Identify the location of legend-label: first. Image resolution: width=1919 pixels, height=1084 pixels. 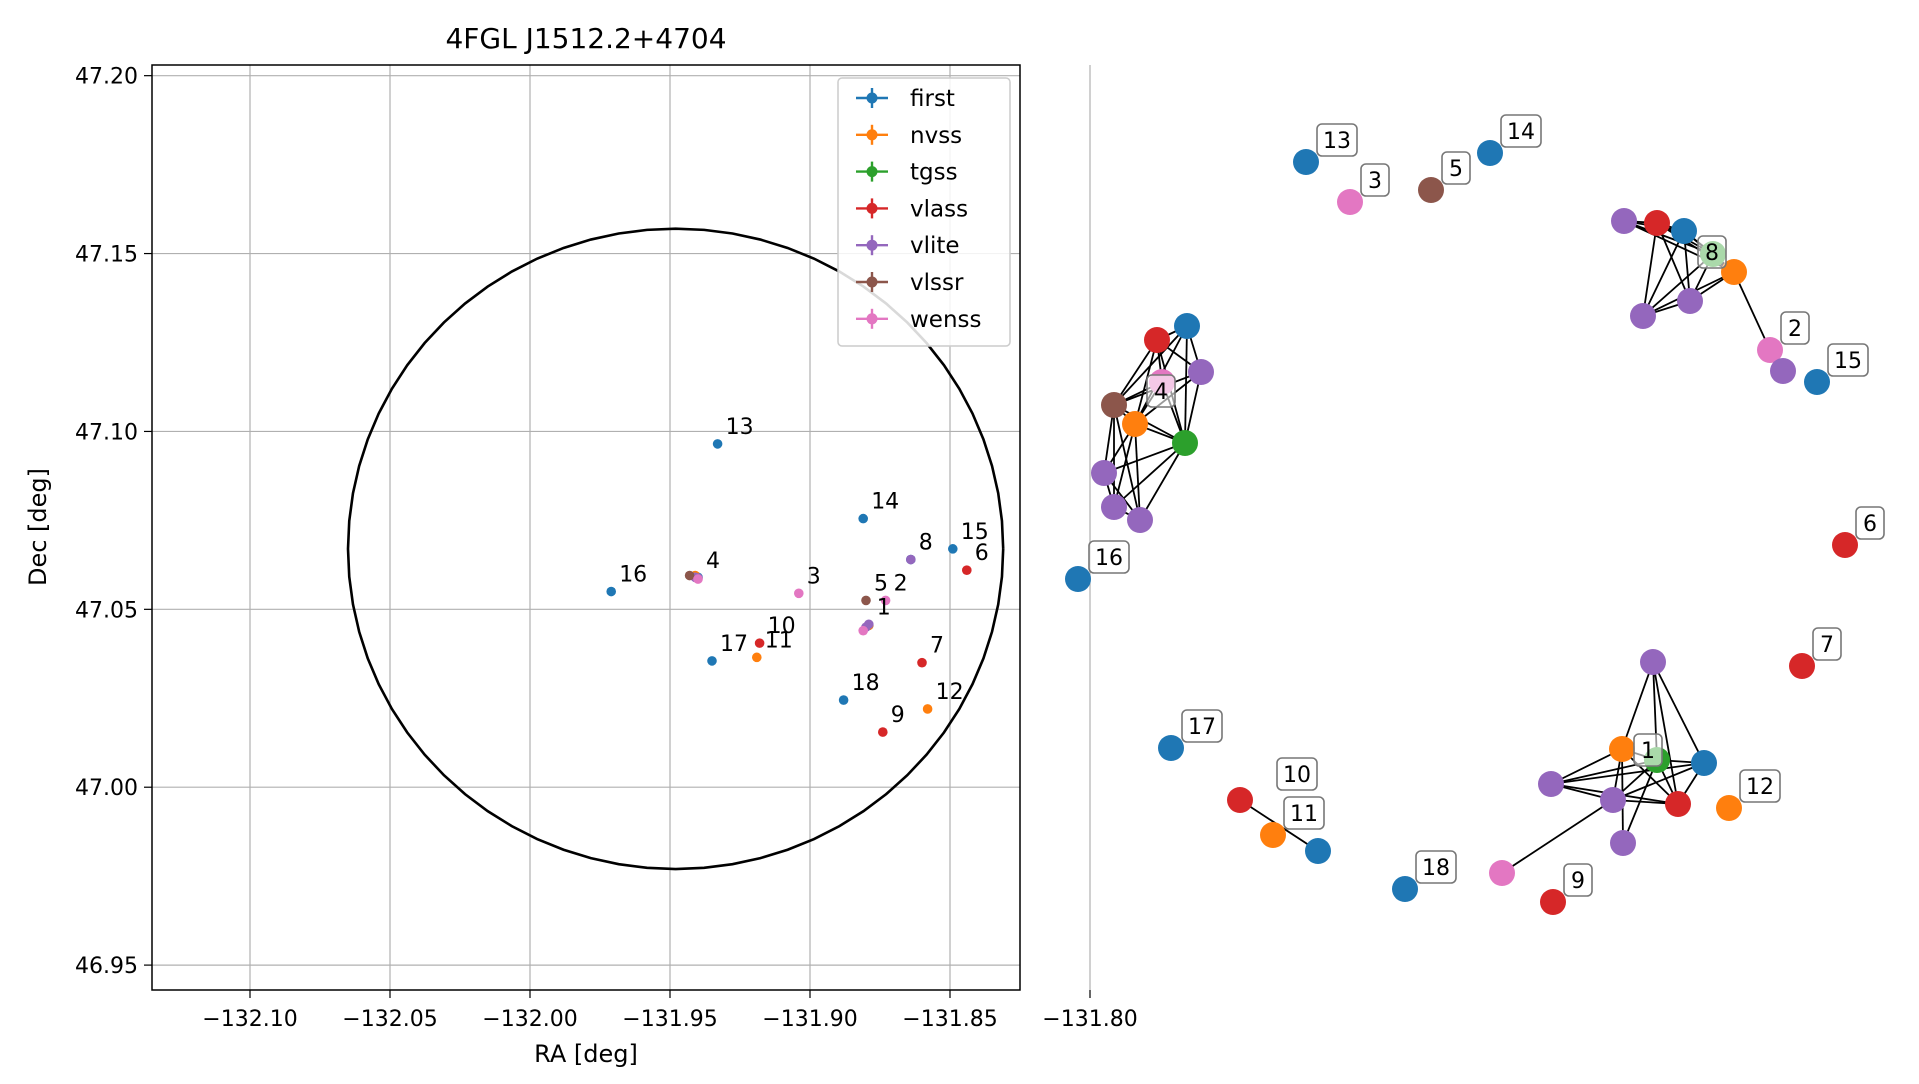
(932, 99).